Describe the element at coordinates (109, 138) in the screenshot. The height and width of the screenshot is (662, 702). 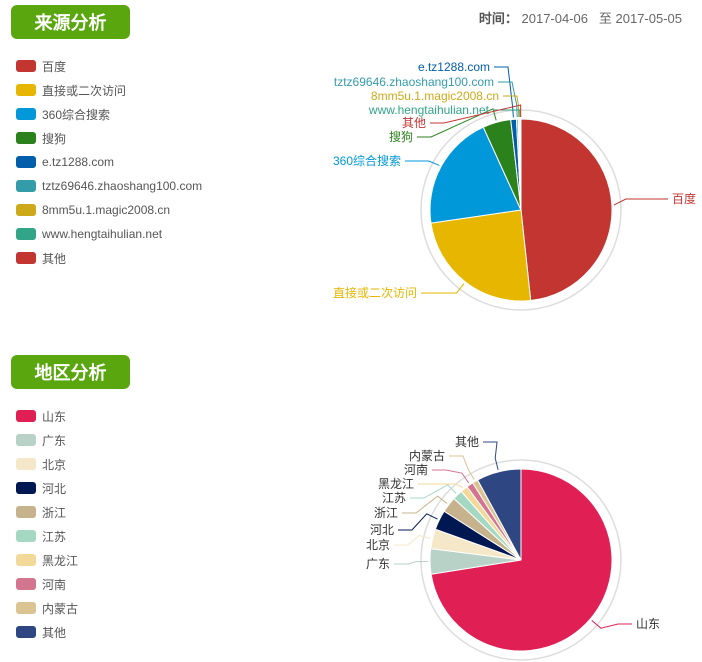
I see `legend-item: 搜狗` at that location.